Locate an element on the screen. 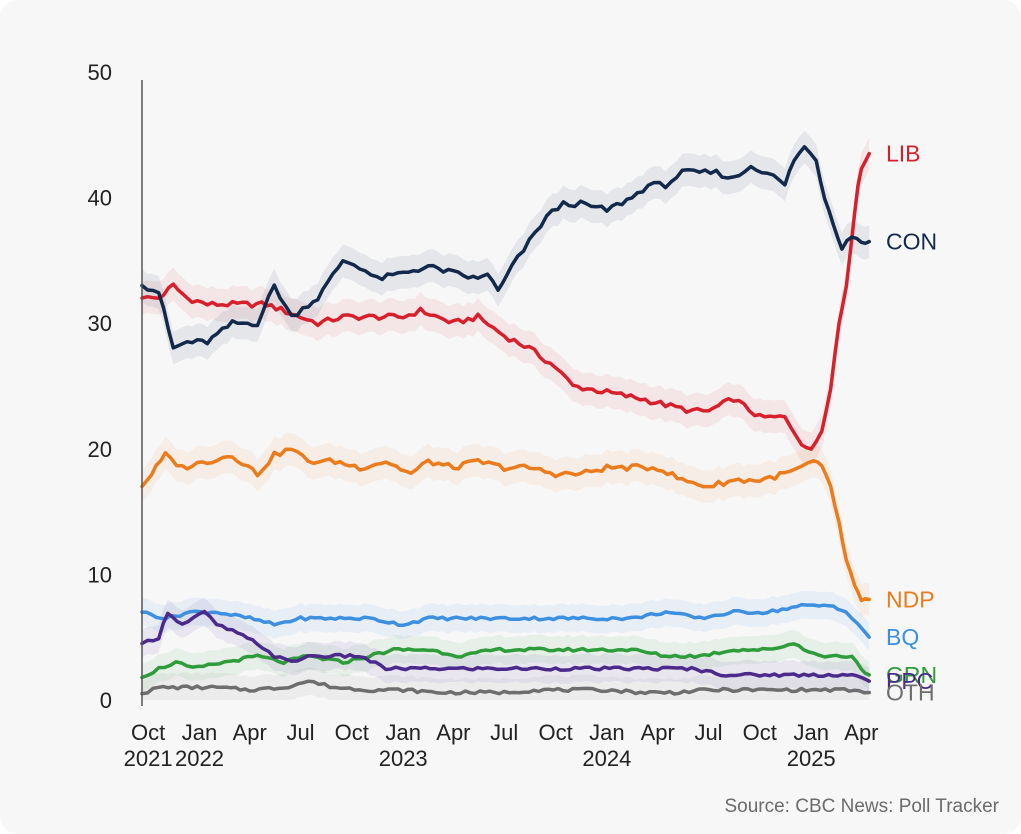 The image size is (1021, 834). y-tick-label: 10 is located at coordinates (100, 574).